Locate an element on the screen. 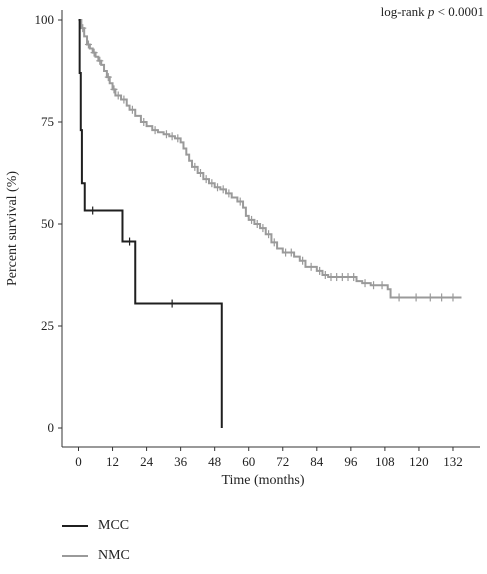 The height and width of the screenshot is (574, 487). legend: MCC NMC is located at coordinates (96, 544).